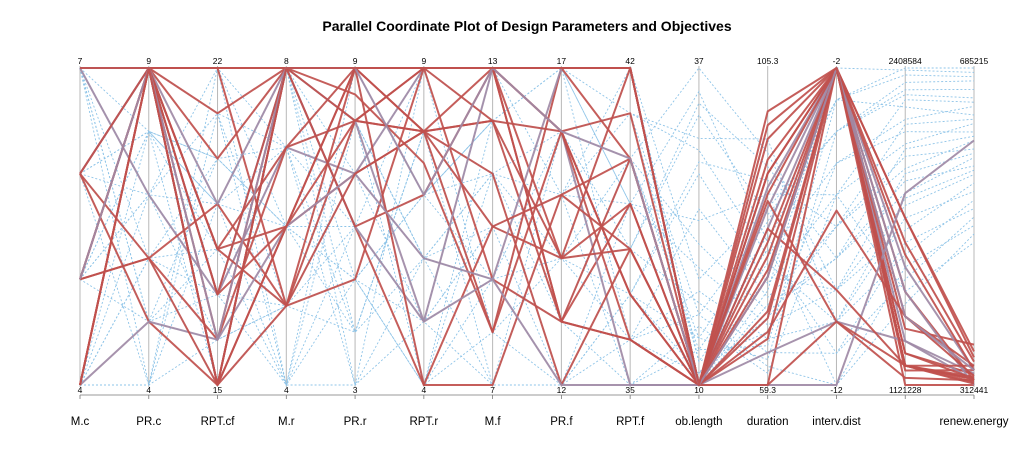 The image size is (1024, 452). Describe the element at coordinates (492, 390) in the screenshot. I see `axis-min-label: 7` at that location.